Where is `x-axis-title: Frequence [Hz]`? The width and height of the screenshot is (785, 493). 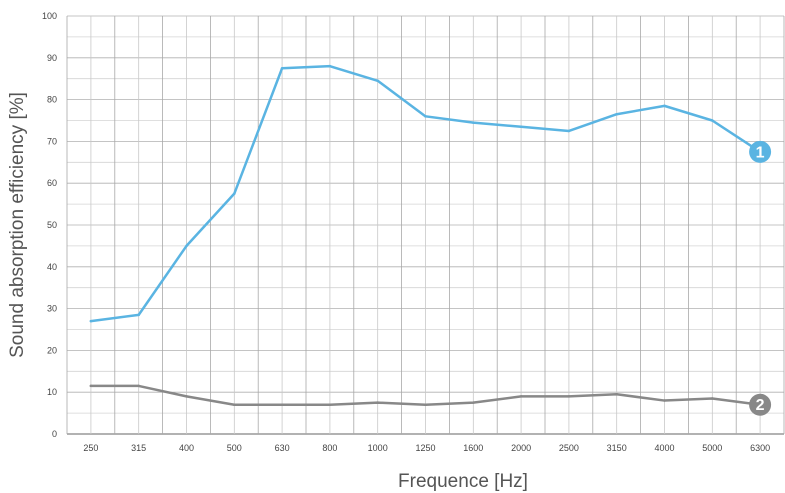 x-axis-title: Frequence [Hz] is located at coordinates (463, 481).